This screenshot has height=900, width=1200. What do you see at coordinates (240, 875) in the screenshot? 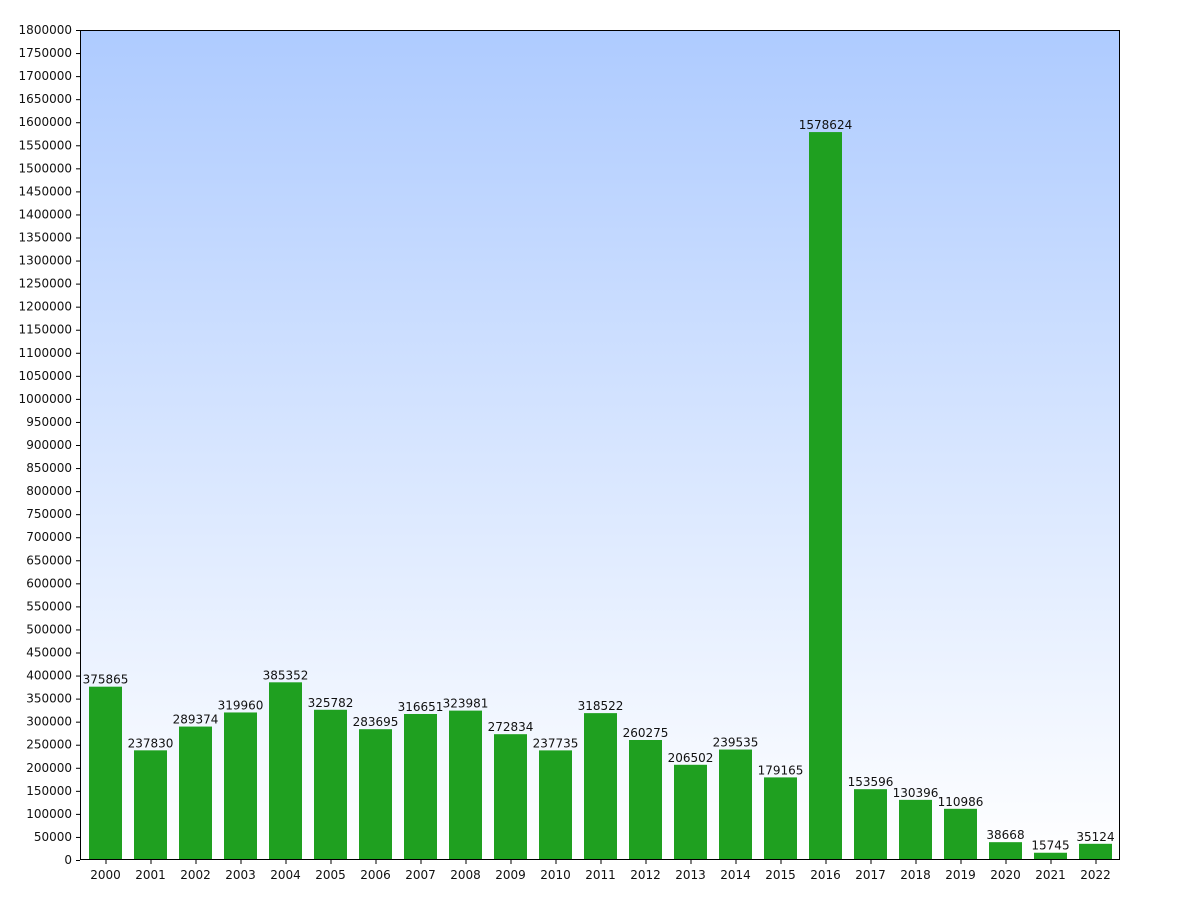
I see `x-tick-label-2003: 2003` at bounding box center [240, 875].